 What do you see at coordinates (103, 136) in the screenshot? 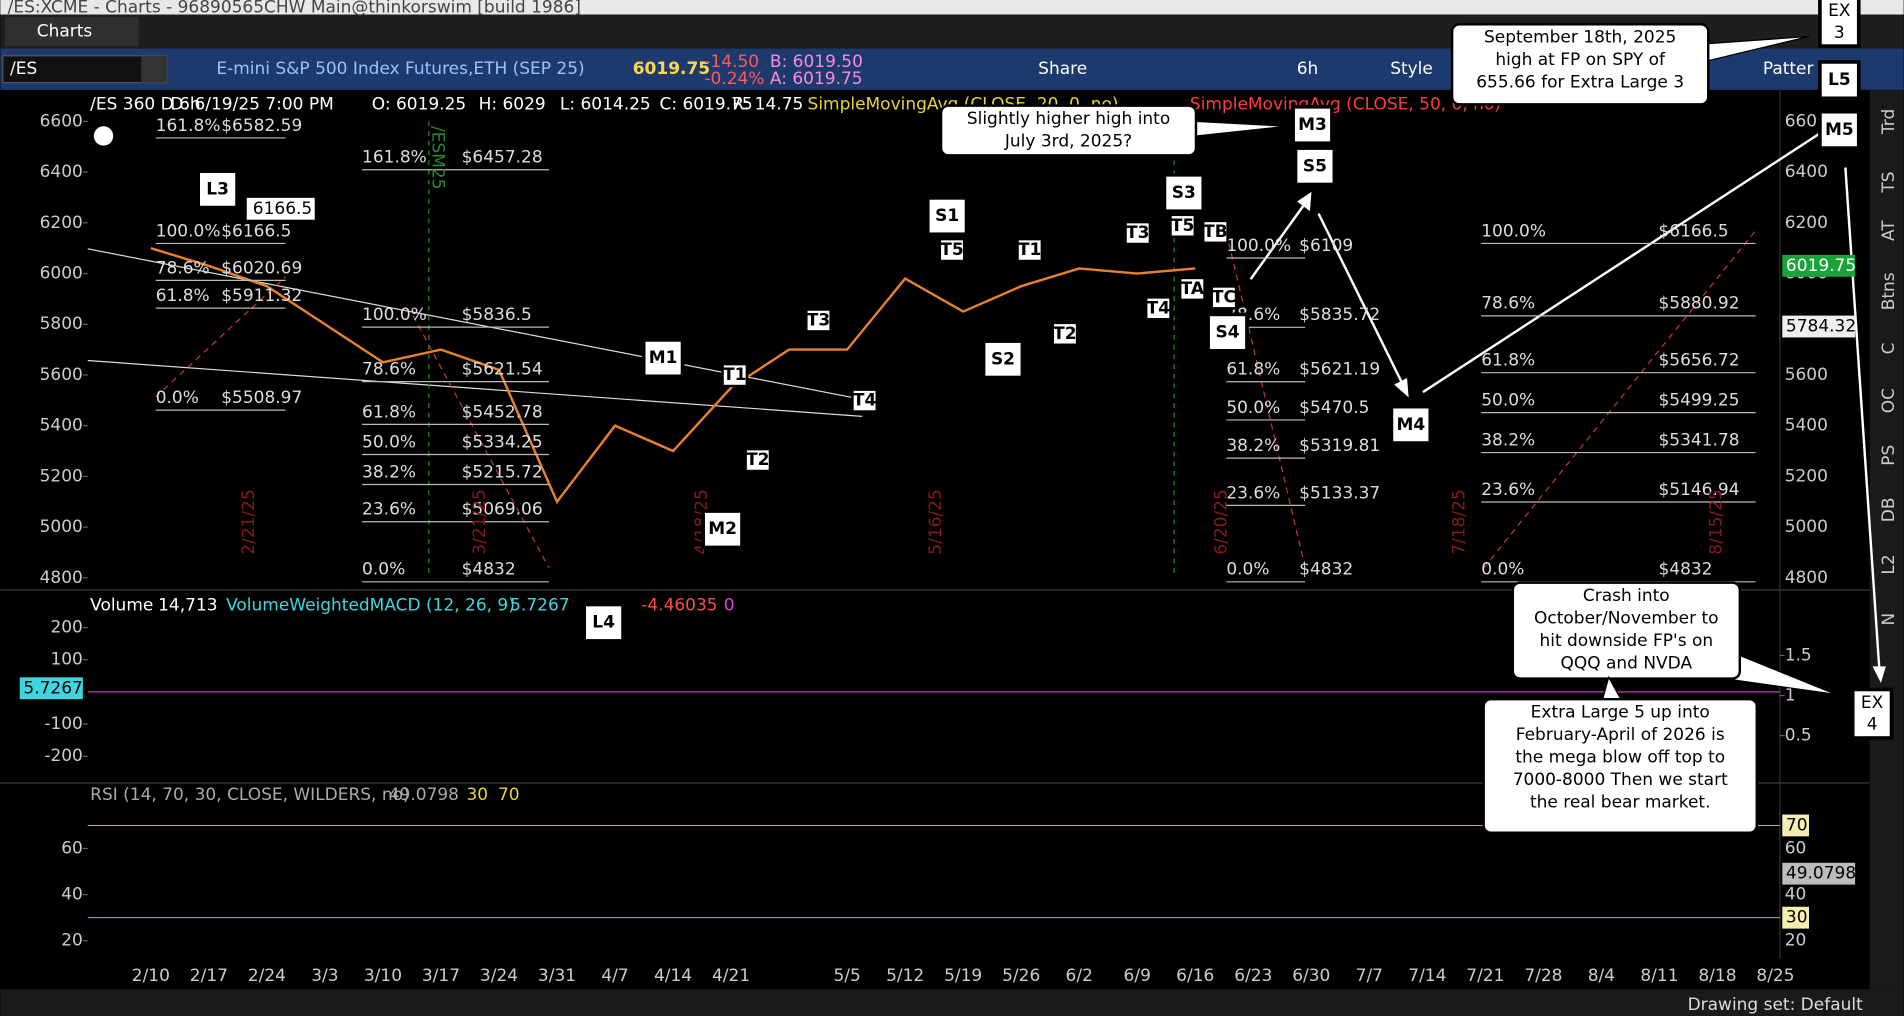
I see `alert-icon` at bounding box center [103, 136].